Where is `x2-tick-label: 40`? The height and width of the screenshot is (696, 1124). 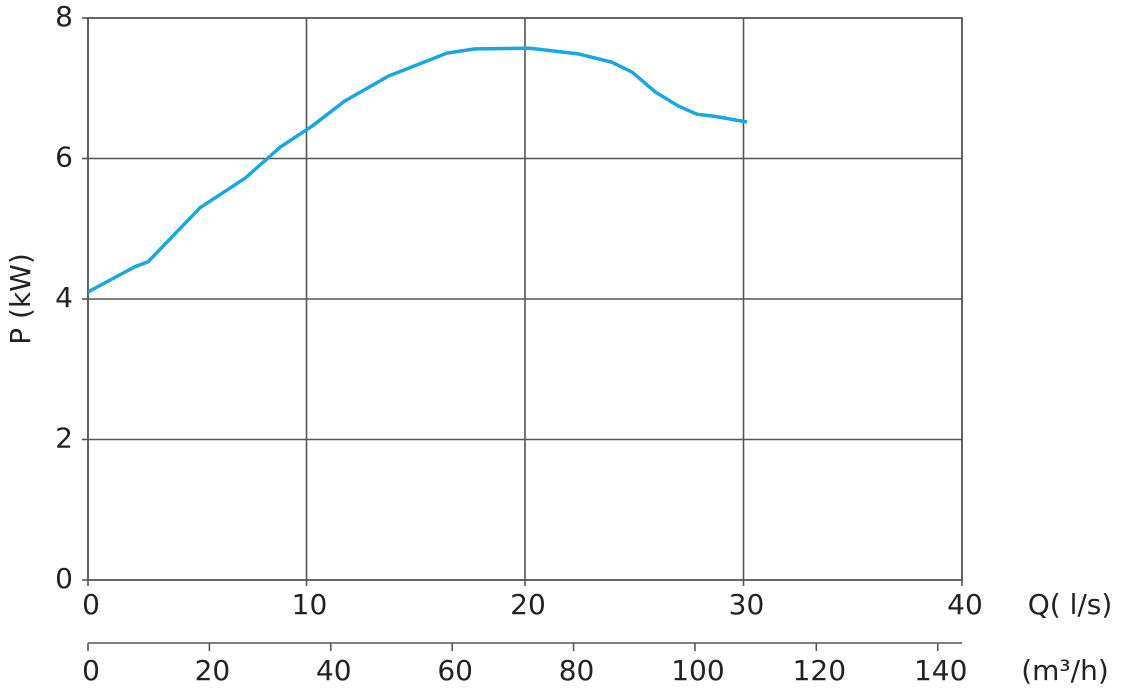
x2-tick-label: 40 is located at coordinates (334, 670).